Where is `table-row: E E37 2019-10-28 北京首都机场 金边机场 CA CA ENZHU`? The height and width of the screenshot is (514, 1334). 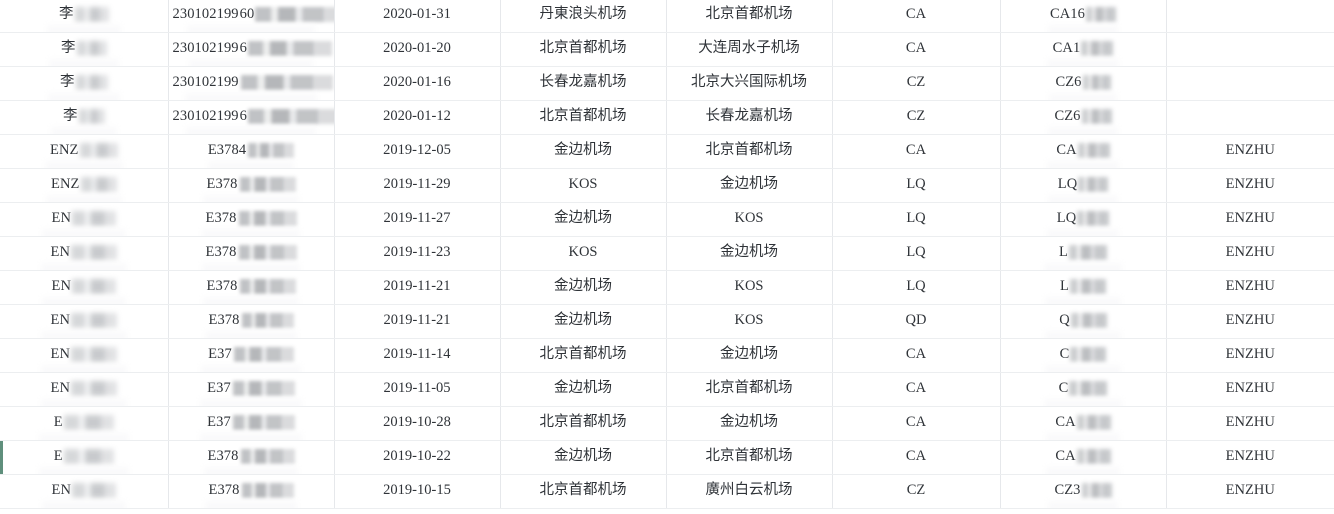
table-row: E E37 2019-10-28 北京首都机场 金边机场 CA CA ENZHU is located at coordinates (667, 423).